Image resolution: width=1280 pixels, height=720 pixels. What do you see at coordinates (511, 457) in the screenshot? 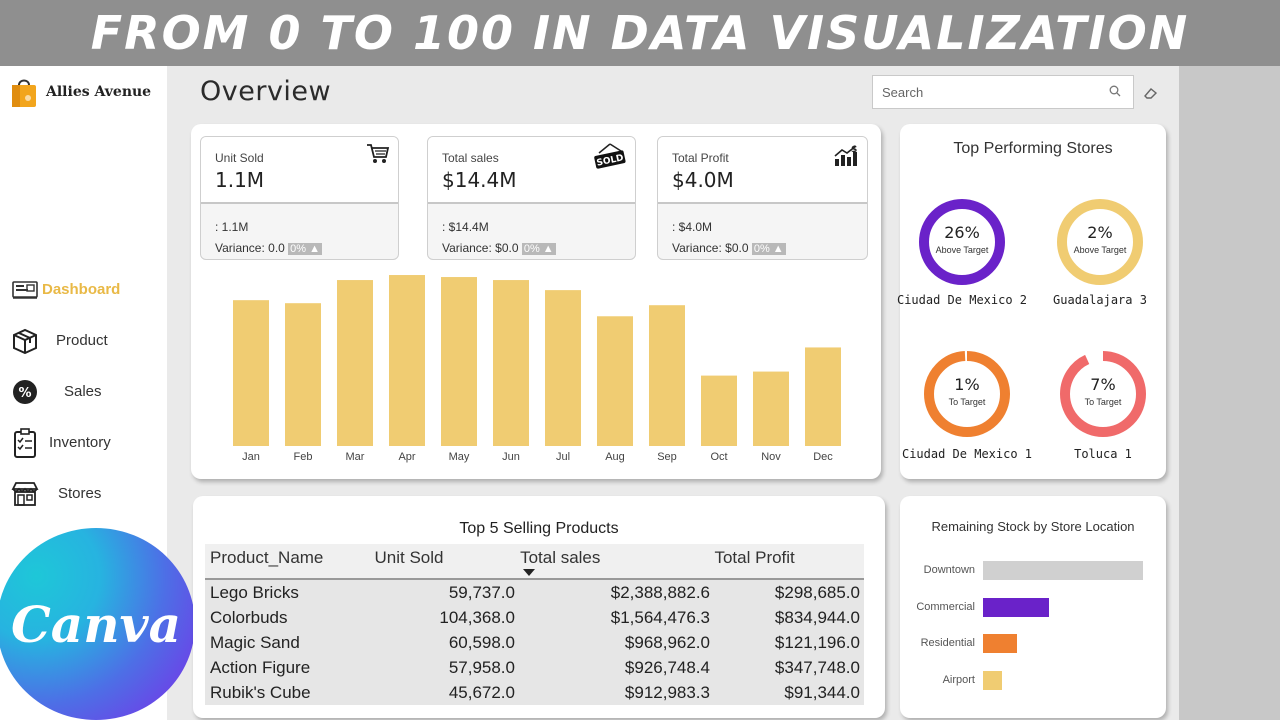
I see `x-tick-label: Jun` at bounding box center [511, 457].